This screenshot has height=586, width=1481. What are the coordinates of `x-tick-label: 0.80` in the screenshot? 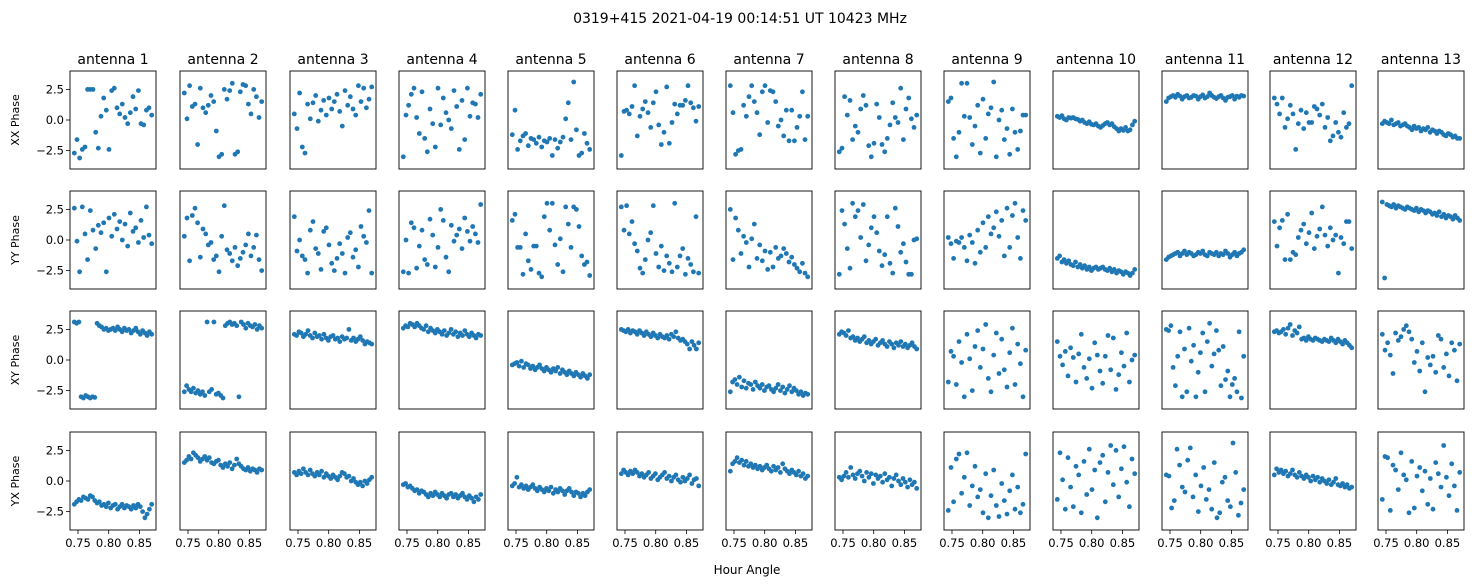 It's located at (656, 543).